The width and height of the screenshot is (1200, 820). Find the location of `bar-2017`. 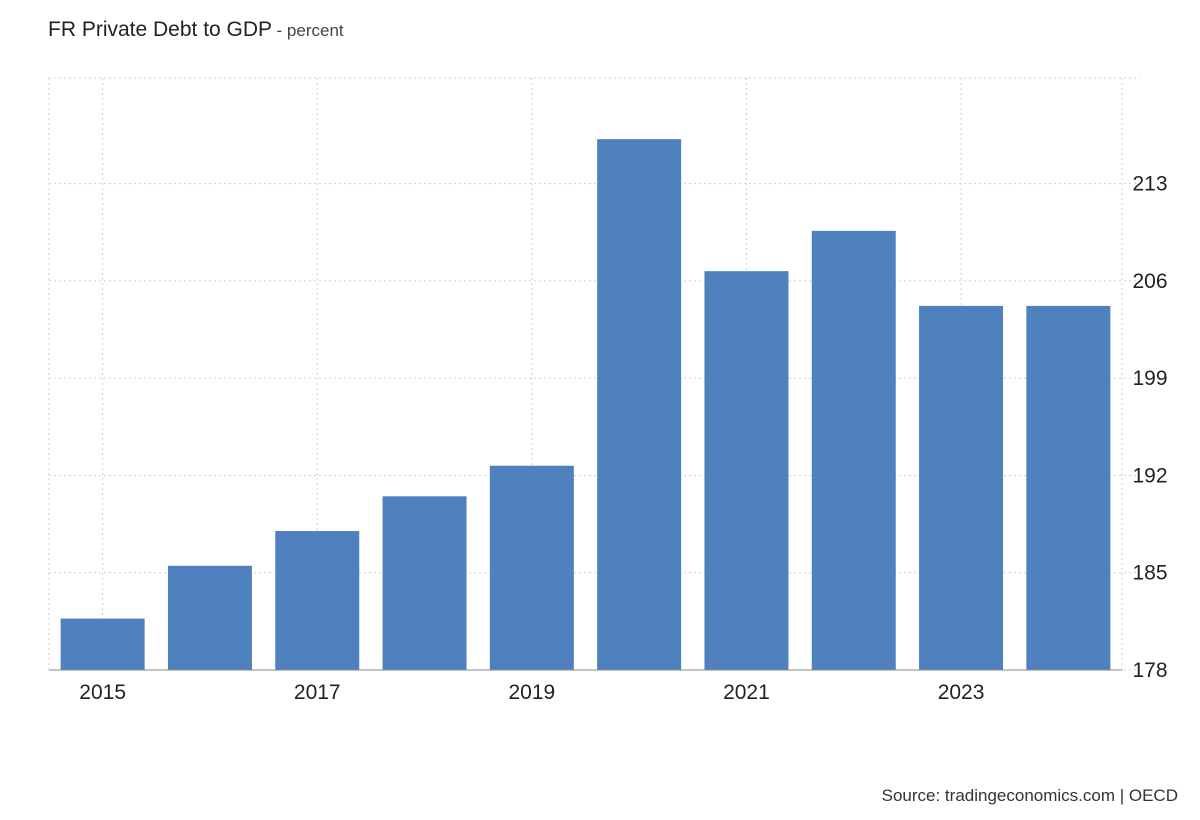

bar-2017 is located at coordinates (317, 600).